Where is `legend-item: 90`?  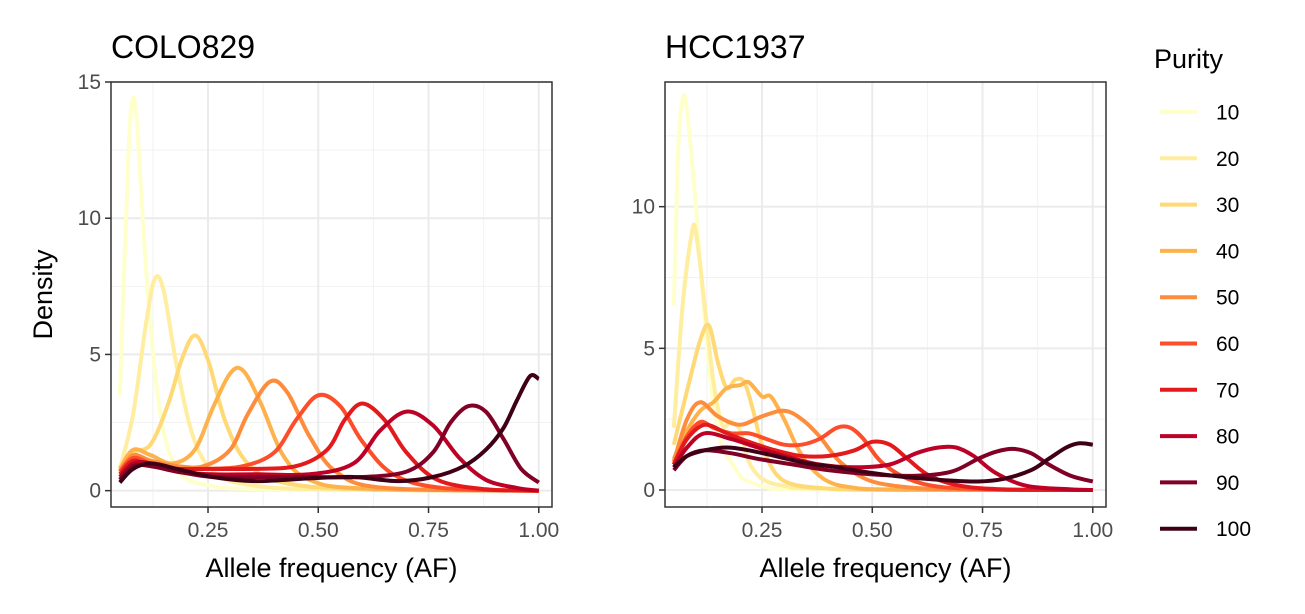 legend-item: 90 is located at coordinates (1199, 483).